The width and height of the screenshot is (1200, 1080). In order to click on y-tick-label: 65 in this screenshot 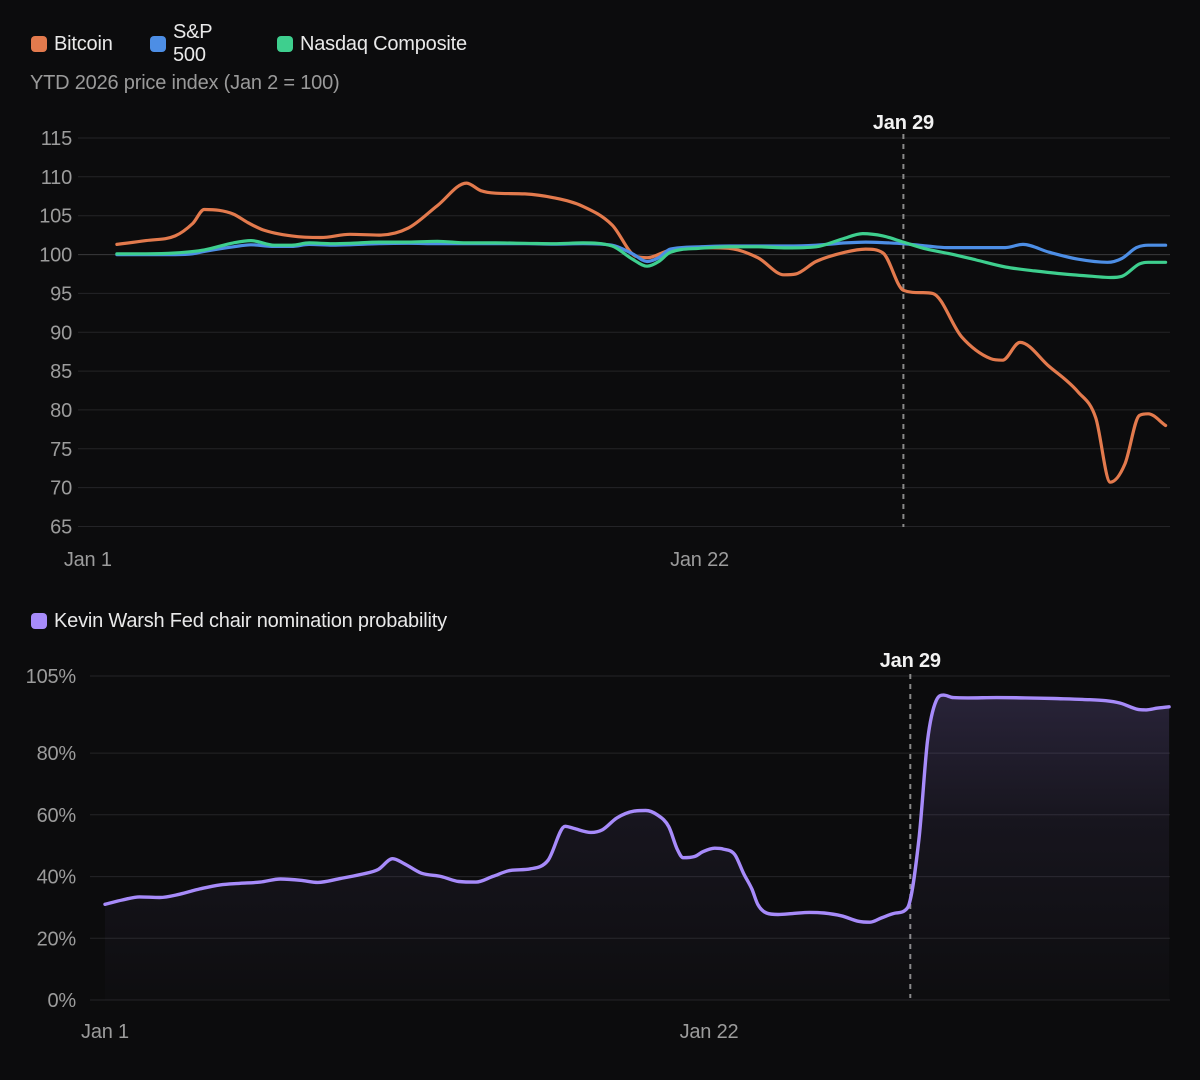, I will do `click(61, 528)`.